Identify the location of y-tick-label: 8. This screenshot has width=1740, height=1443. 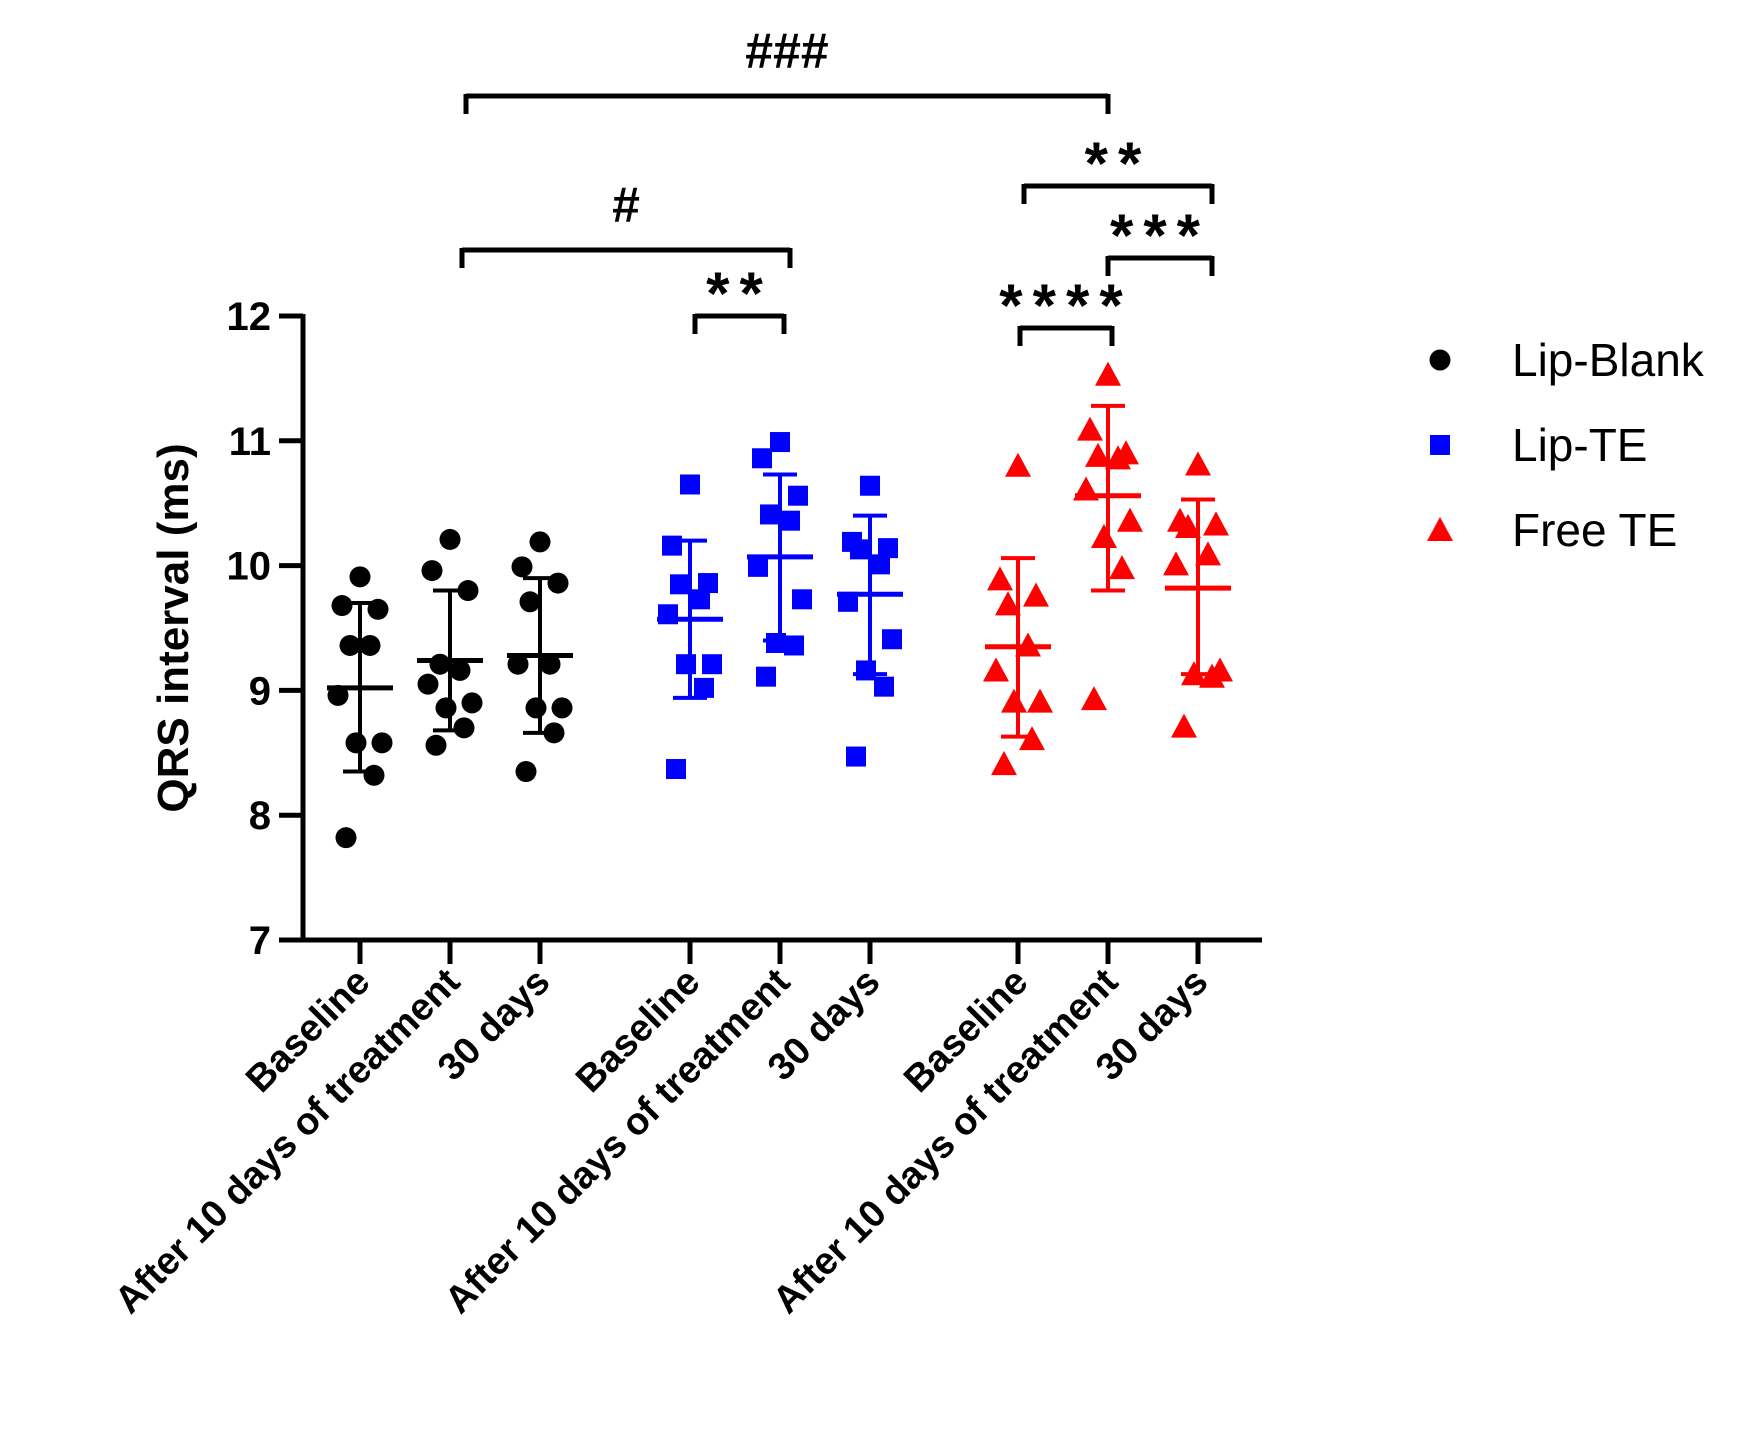
(260, 816).